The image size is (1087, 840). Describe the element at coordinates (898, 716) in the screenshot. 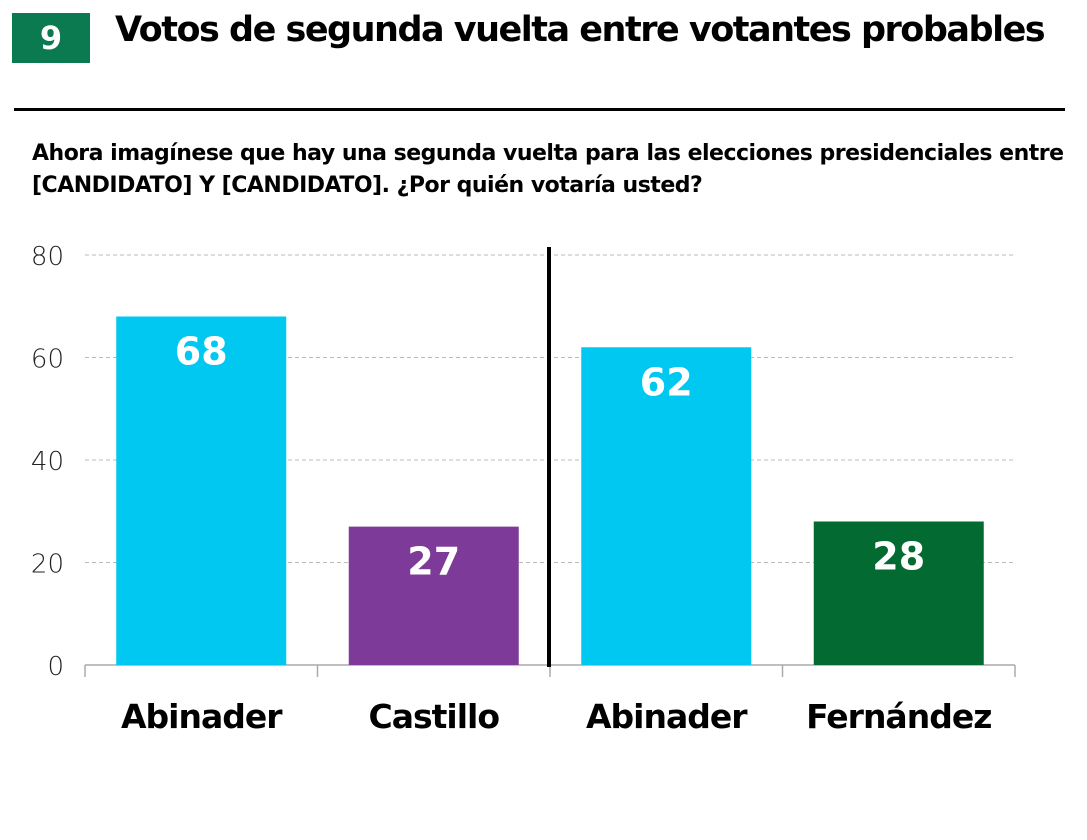

I see `x-tick-label: Fernández` at that location.